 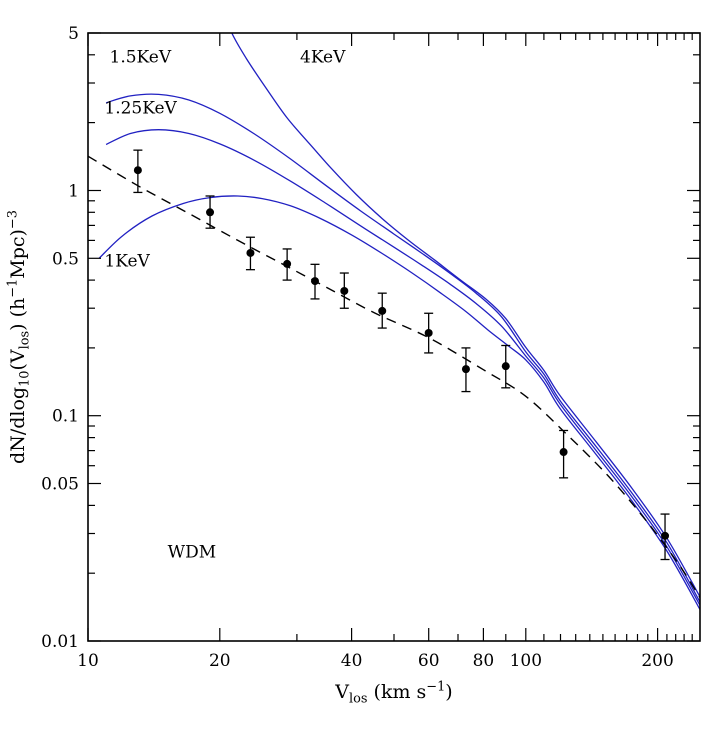 What do you see at coordinates (65, 259) in the screenshot?
I see `y-tick-label: 0.5` at bounding box center [65, 259].